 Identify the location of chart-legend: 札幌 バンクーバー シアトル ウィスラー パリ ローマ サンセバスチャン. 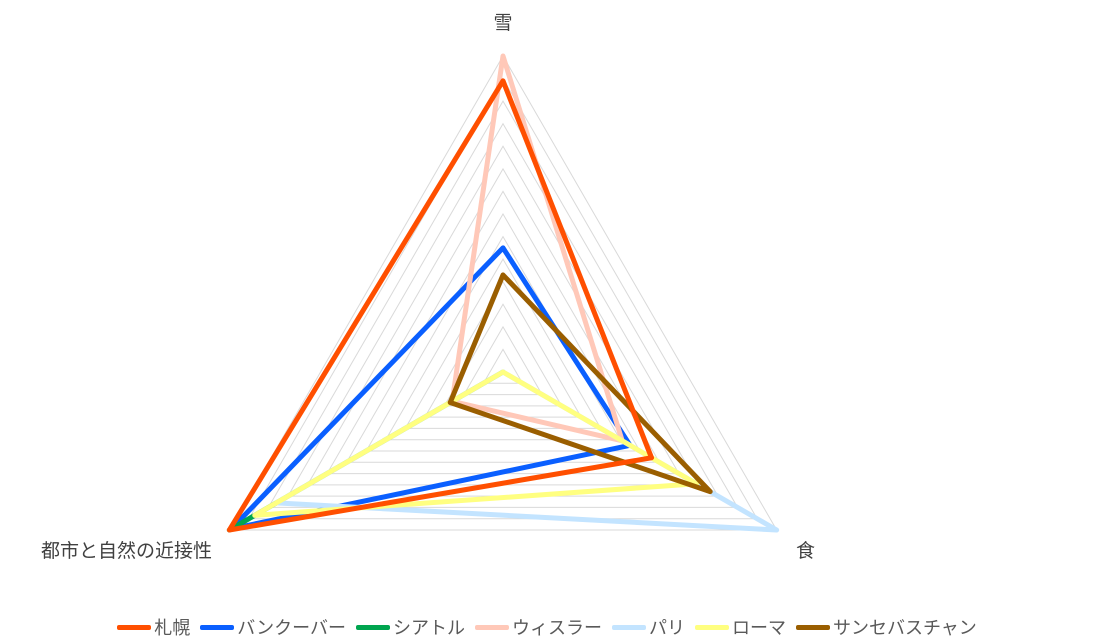
(547, 627).